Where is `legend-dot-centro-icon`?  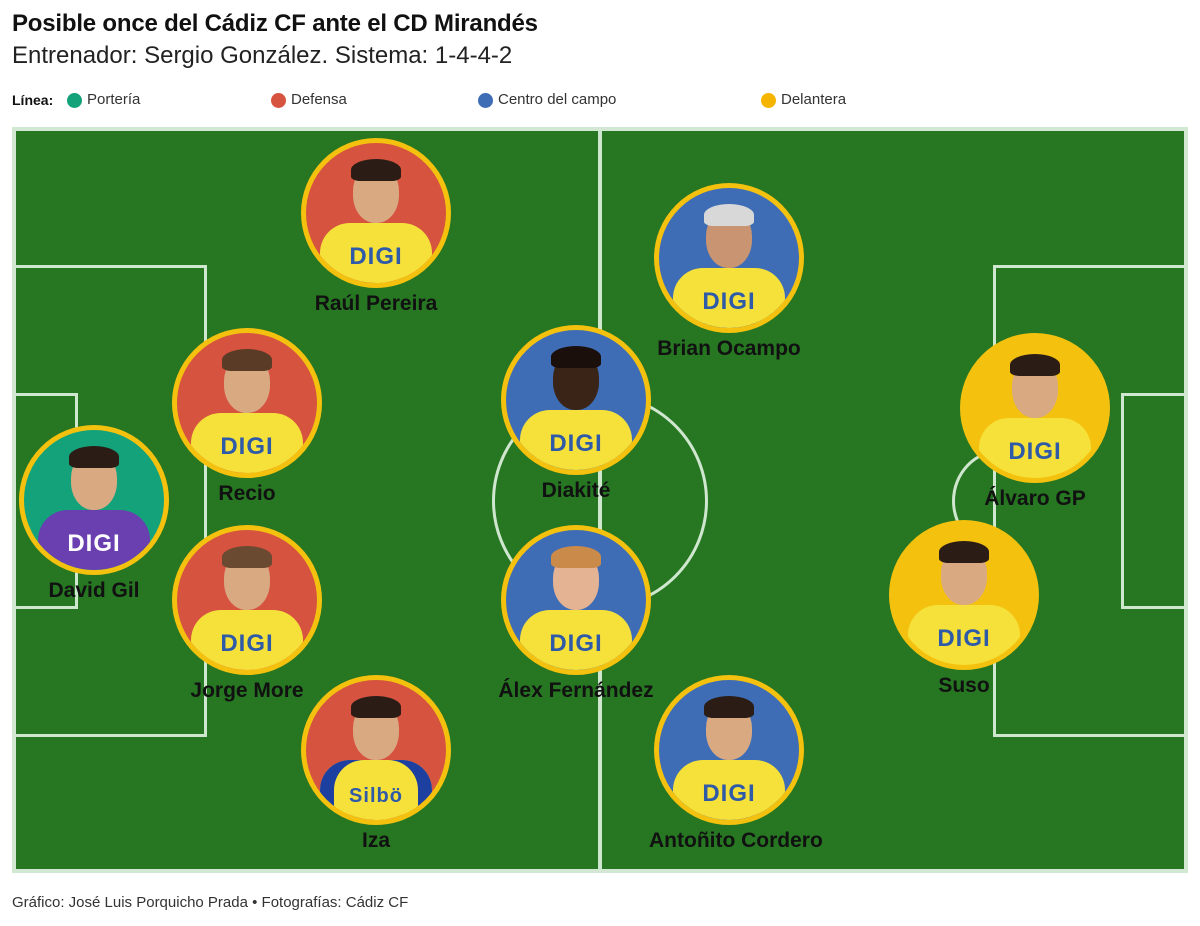 legend-dot-centro-icon is located at coordinates (485, 100).